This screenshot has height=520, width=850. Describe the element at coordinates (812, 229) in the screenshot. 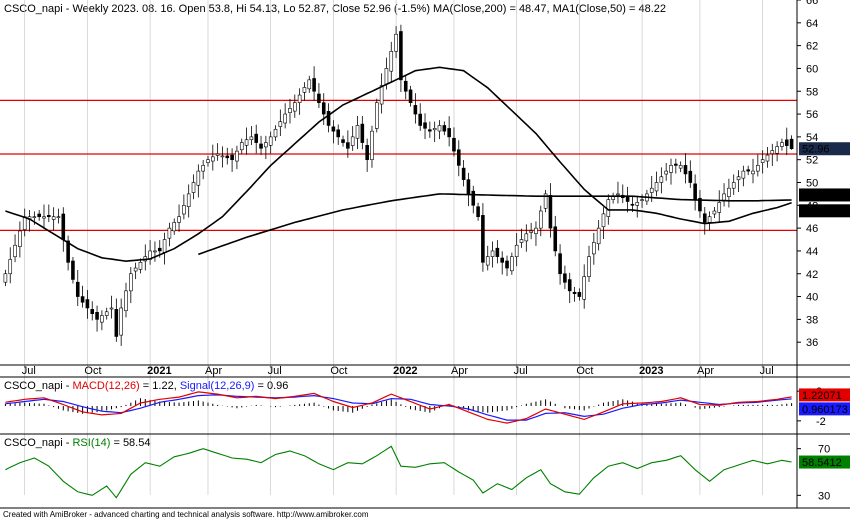

I see `y-tick-label: 46` at that location.